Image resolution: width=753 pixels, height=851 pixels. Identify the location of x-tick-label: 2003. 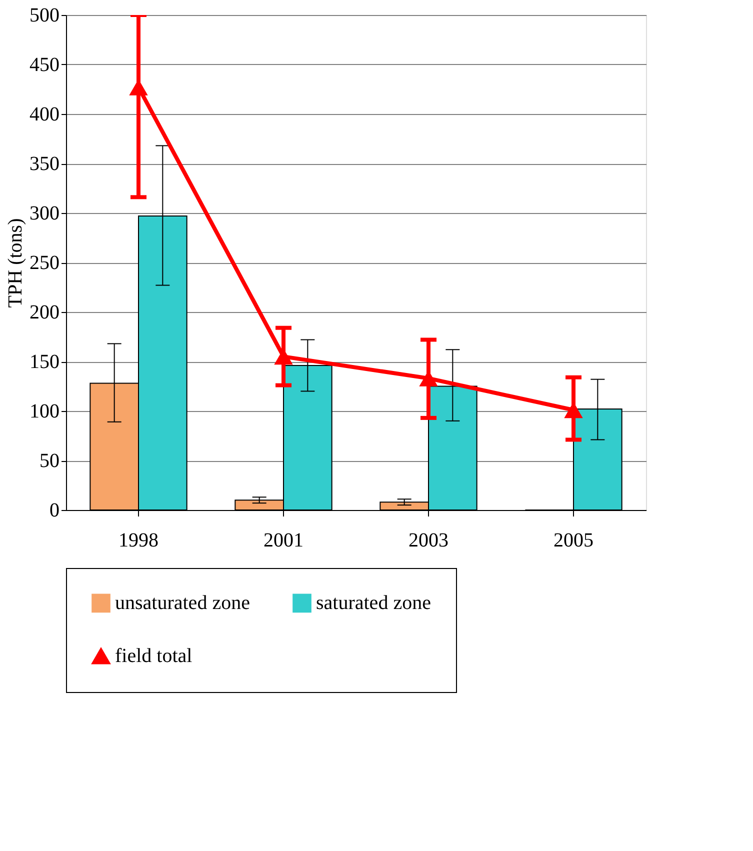
(428, 541).